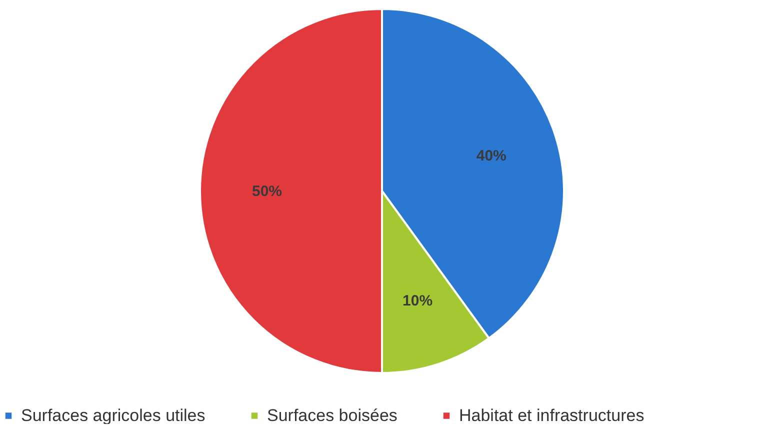  Describe the element at coordinates (551, 415) in the screenshot. I see `legend-label: Habitat et infrastructures` at that location.